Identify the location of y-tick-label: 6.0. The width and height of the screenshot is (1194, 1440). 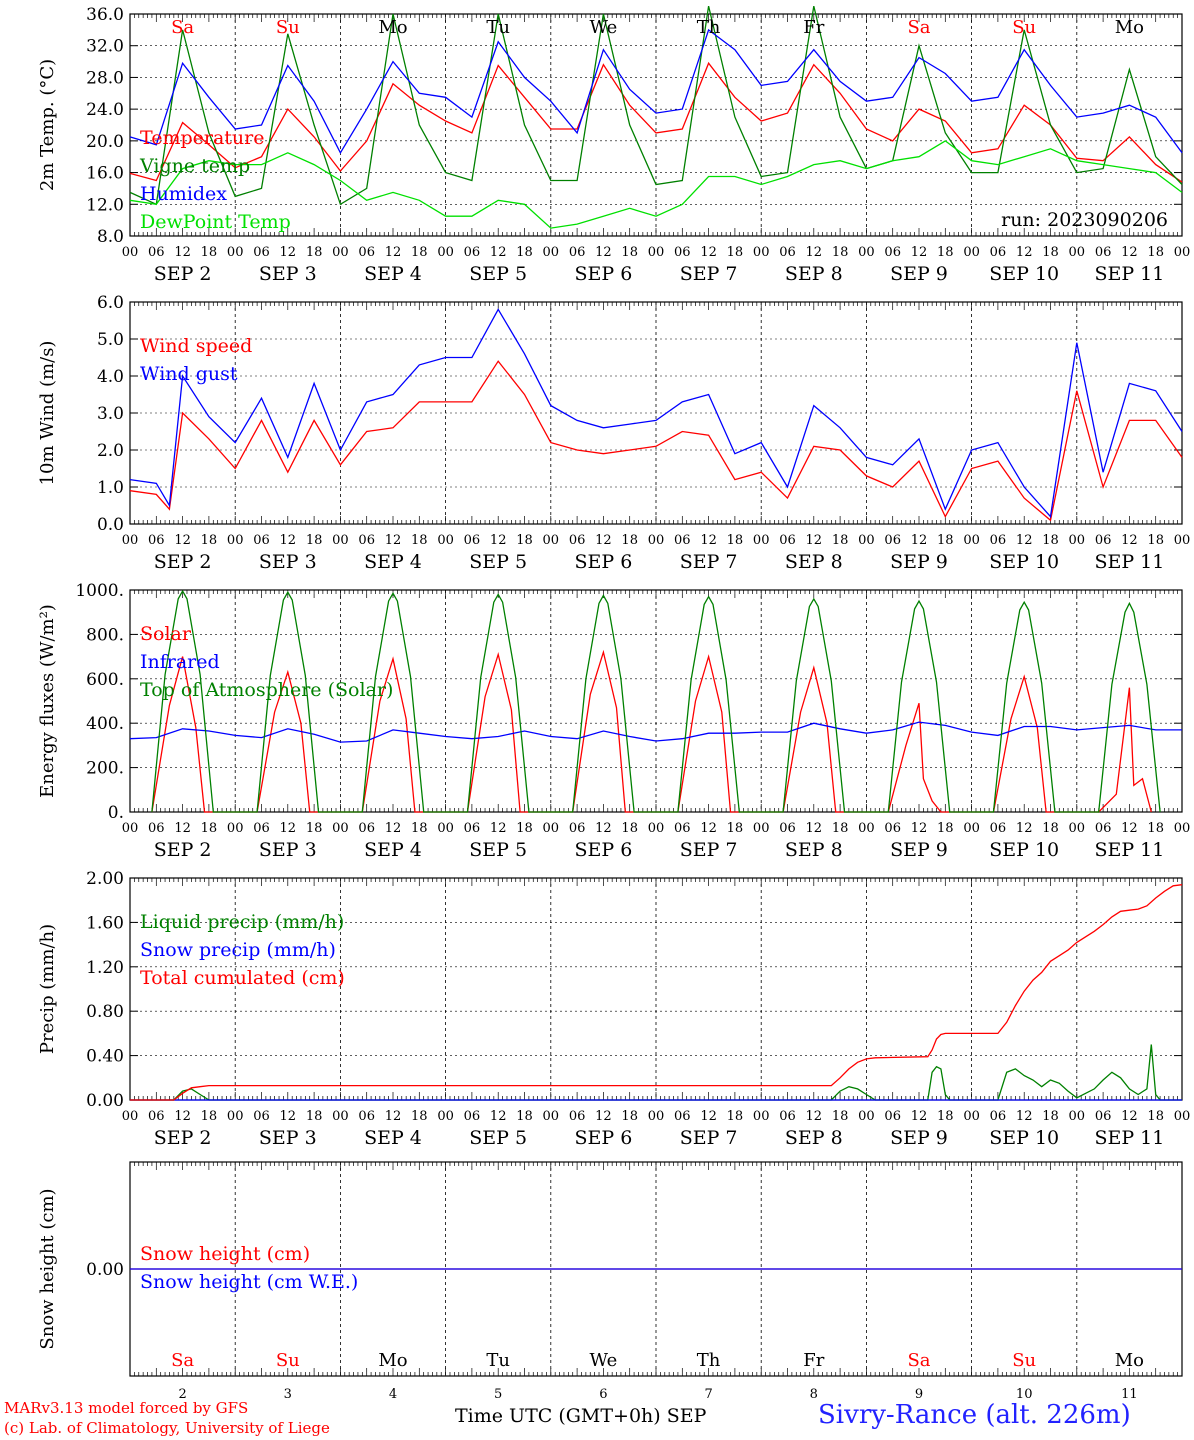
(110, 303).